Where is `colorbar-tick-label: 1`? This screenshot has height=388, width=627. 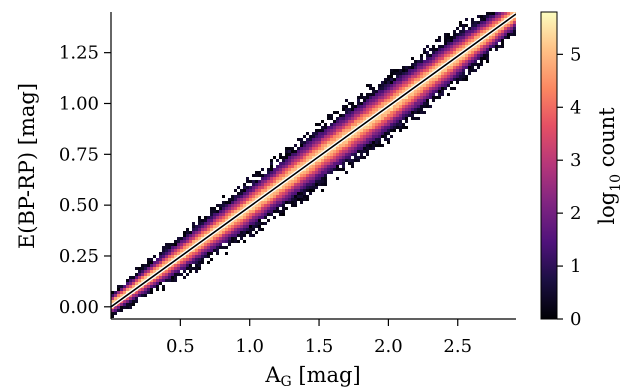 colorbar-tick-label: 1 is located at coordinates (575, 266).